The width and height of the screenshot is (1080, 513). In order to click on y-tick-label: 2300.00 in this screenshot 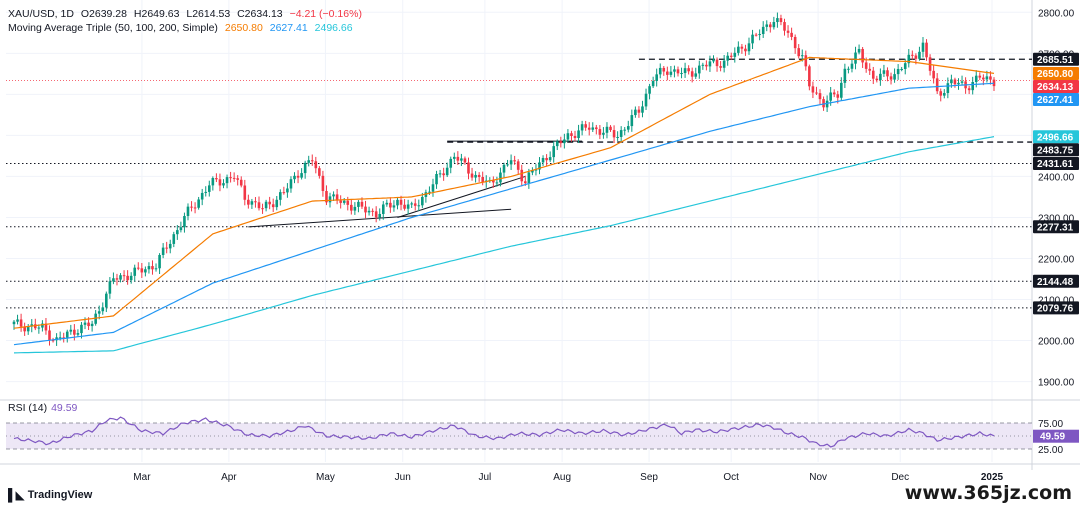, I will do `click(1056, 218)`.